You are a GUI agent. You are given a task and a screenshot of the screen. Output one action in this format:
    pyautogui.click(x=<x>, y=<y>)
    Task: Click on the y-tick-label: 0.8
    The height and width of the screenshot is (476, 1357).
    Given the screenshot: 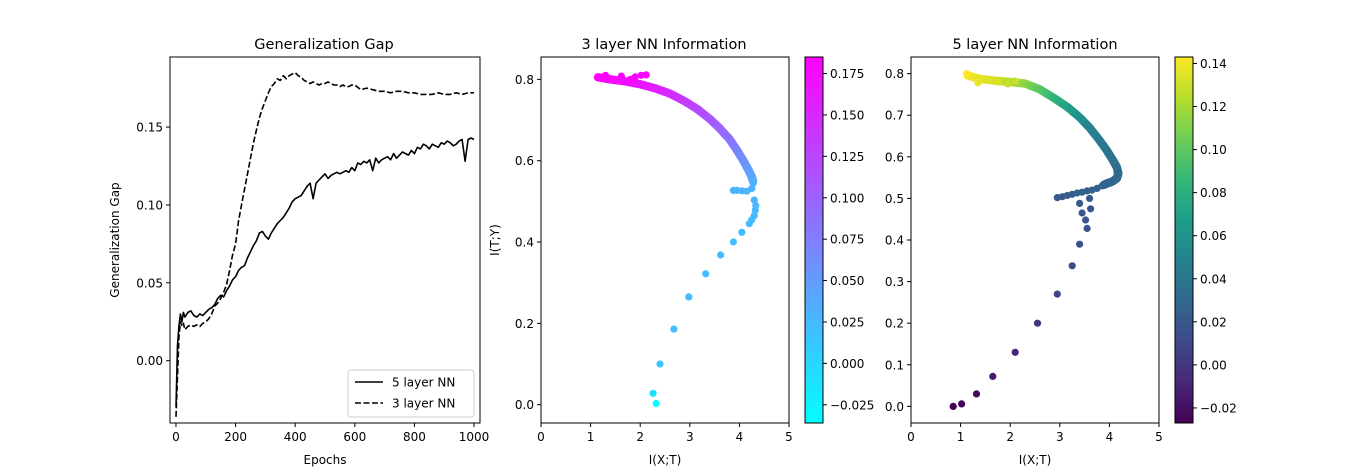 What is the action you would take?
    pyautogui.click(x=894, y=74)
    